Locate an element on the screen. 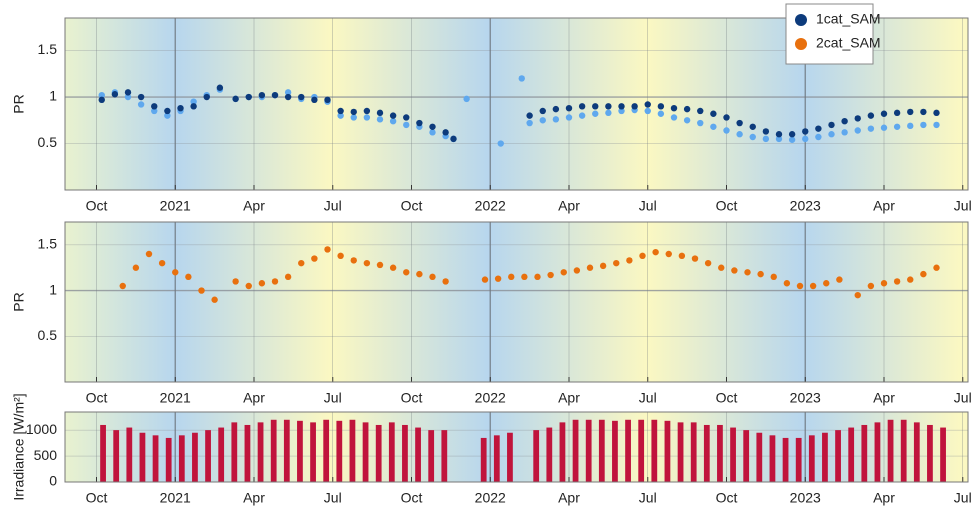 The width and height of the screenshot is (971, 506). y-tick-label: 1.5 is located at coordinates (48, 49).